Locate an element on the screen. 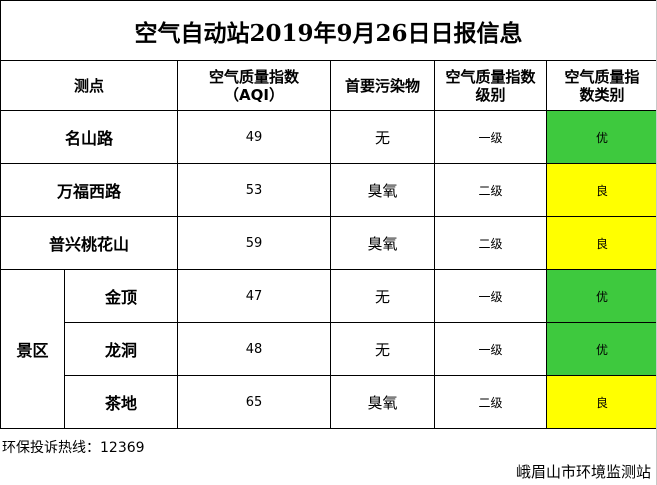 The height and width of the screenshot is (485, 657). header-station: 测点 is located at coordinates (89, 85).